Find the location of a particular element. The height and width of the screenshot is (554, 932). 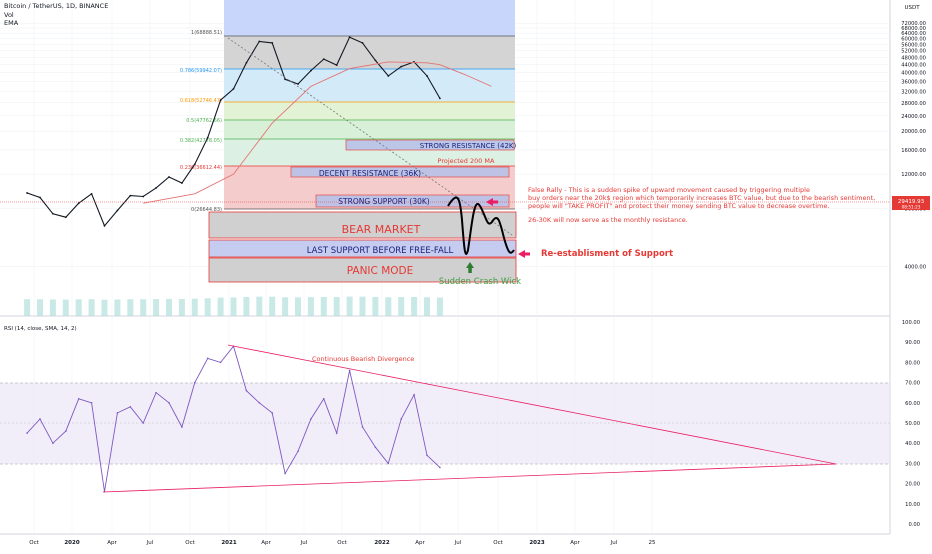

zones is located at coordinates (362, 211).